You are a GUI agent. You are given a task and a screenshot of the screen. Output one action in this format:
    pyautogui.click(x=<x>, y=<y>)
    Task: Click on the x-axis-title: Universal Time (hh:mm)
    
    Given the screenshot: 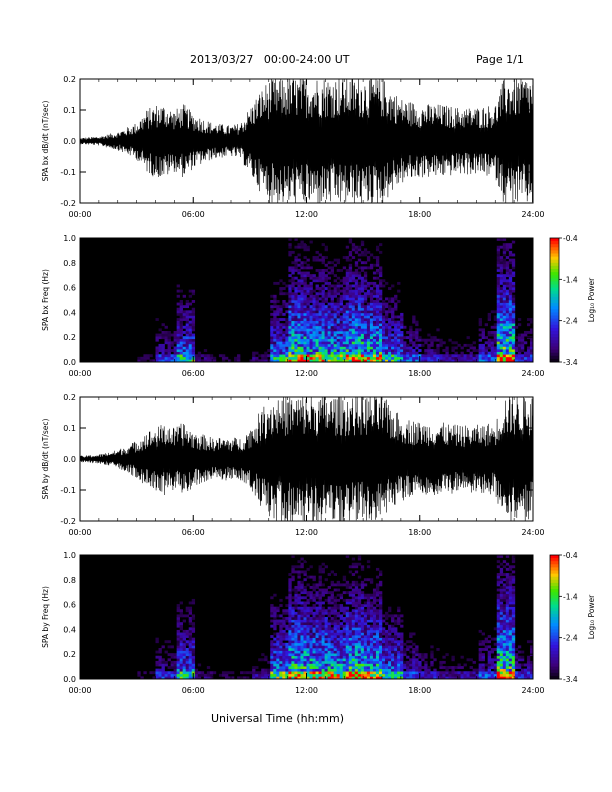 What is the action you would take?
    pyautogui.click(x=277, y=718)
    